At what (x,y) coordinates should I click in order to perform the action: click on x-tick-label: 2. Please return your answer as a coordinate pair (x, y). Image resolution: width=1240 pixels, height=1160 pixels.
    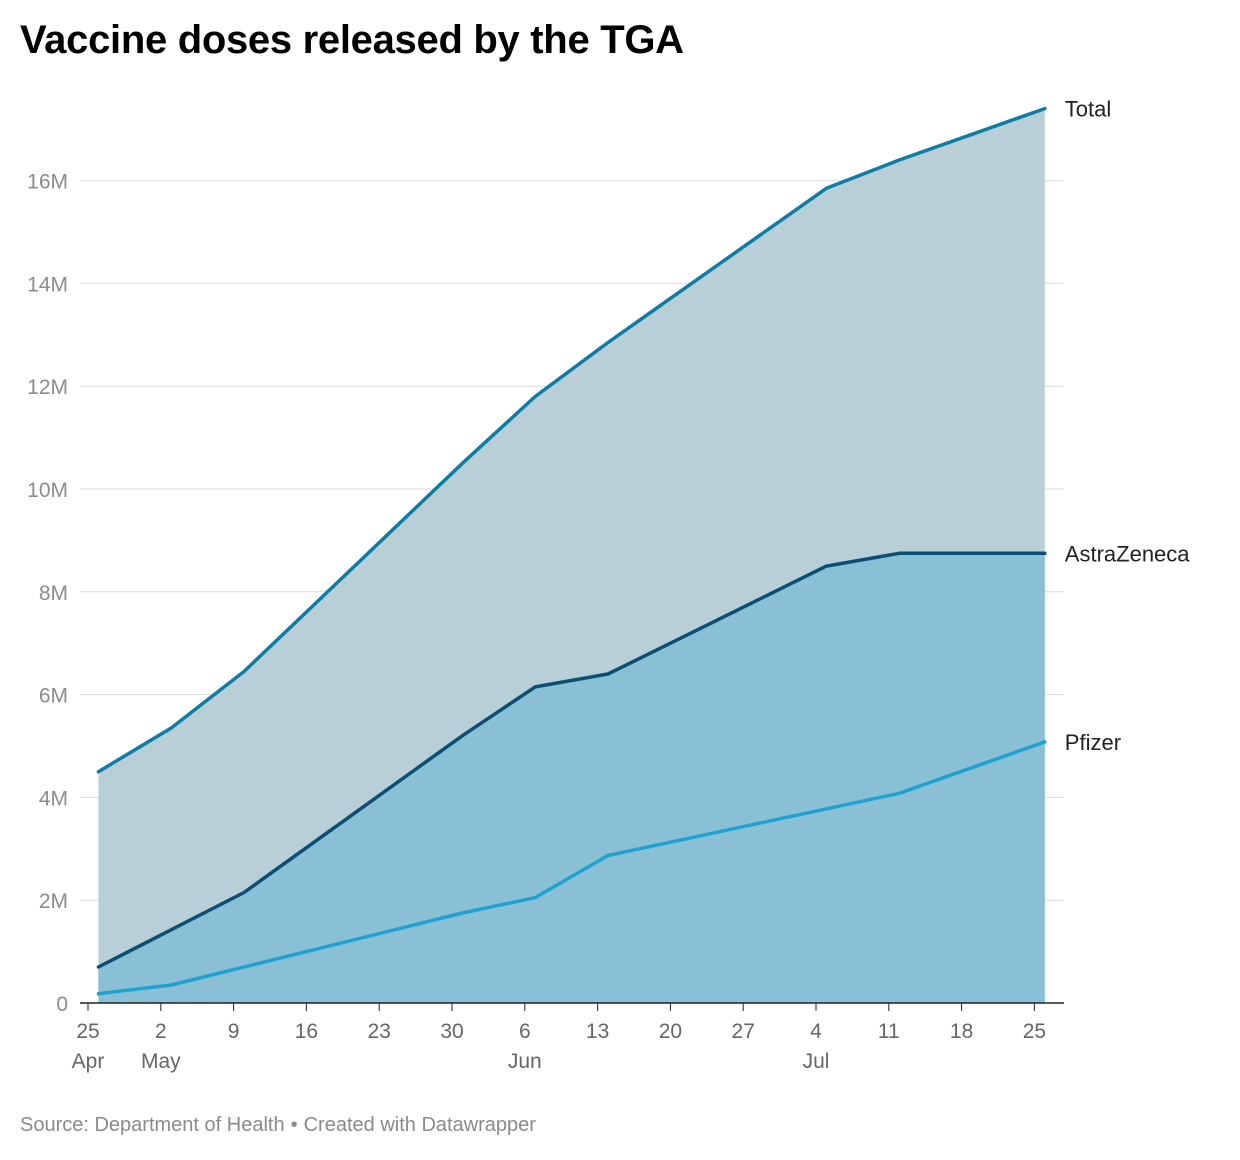
    Looking at the image, I should click on (161, 1031).